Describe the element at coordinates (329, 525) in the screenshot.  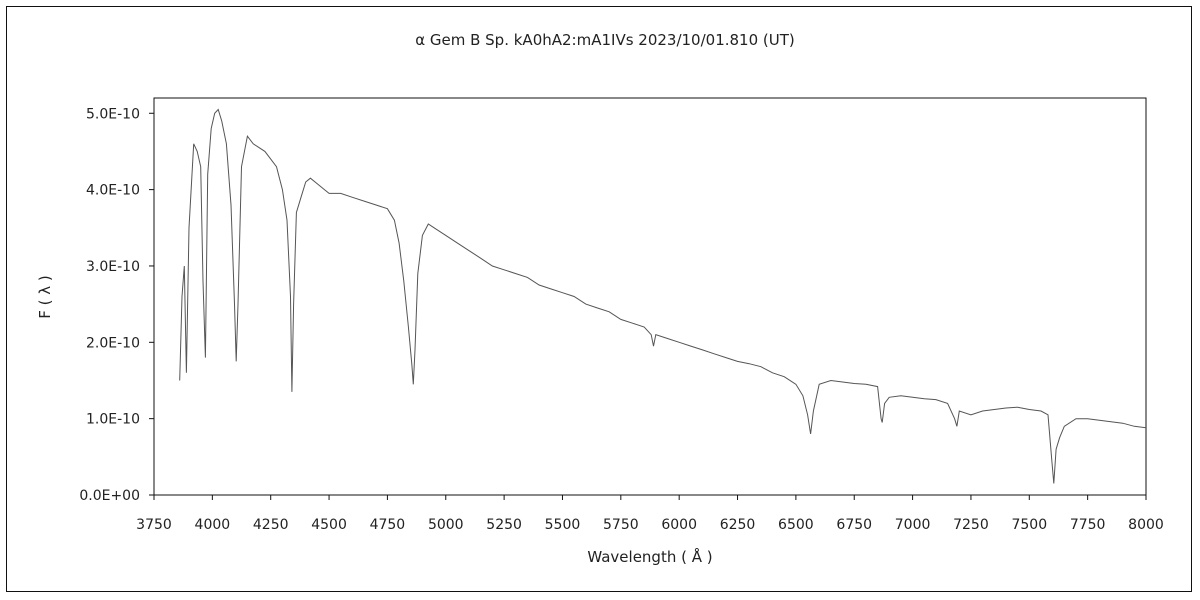
I see `x-tick-label: 4500` at that location.